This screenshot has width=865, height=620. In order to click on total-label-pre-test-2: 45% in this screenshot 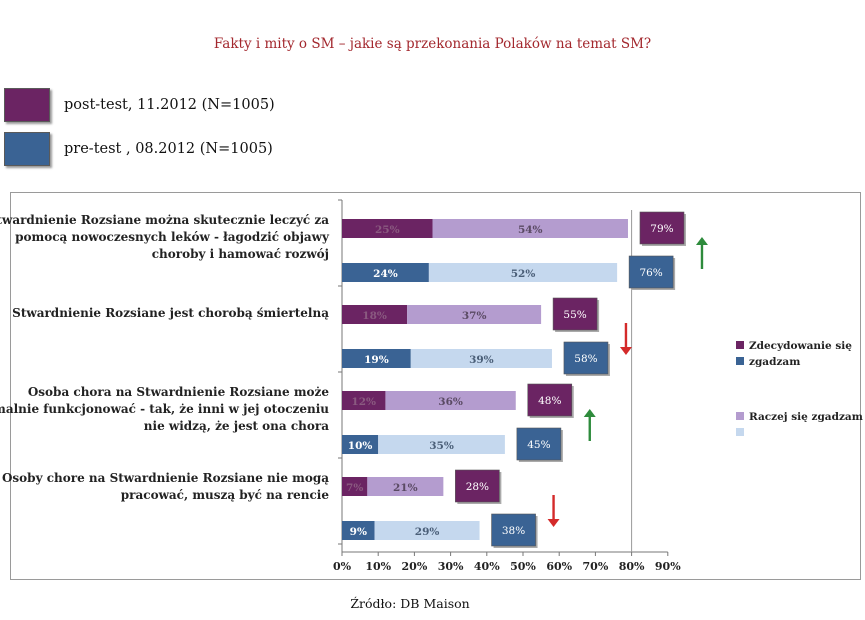, I will do `click(538, 445)`.